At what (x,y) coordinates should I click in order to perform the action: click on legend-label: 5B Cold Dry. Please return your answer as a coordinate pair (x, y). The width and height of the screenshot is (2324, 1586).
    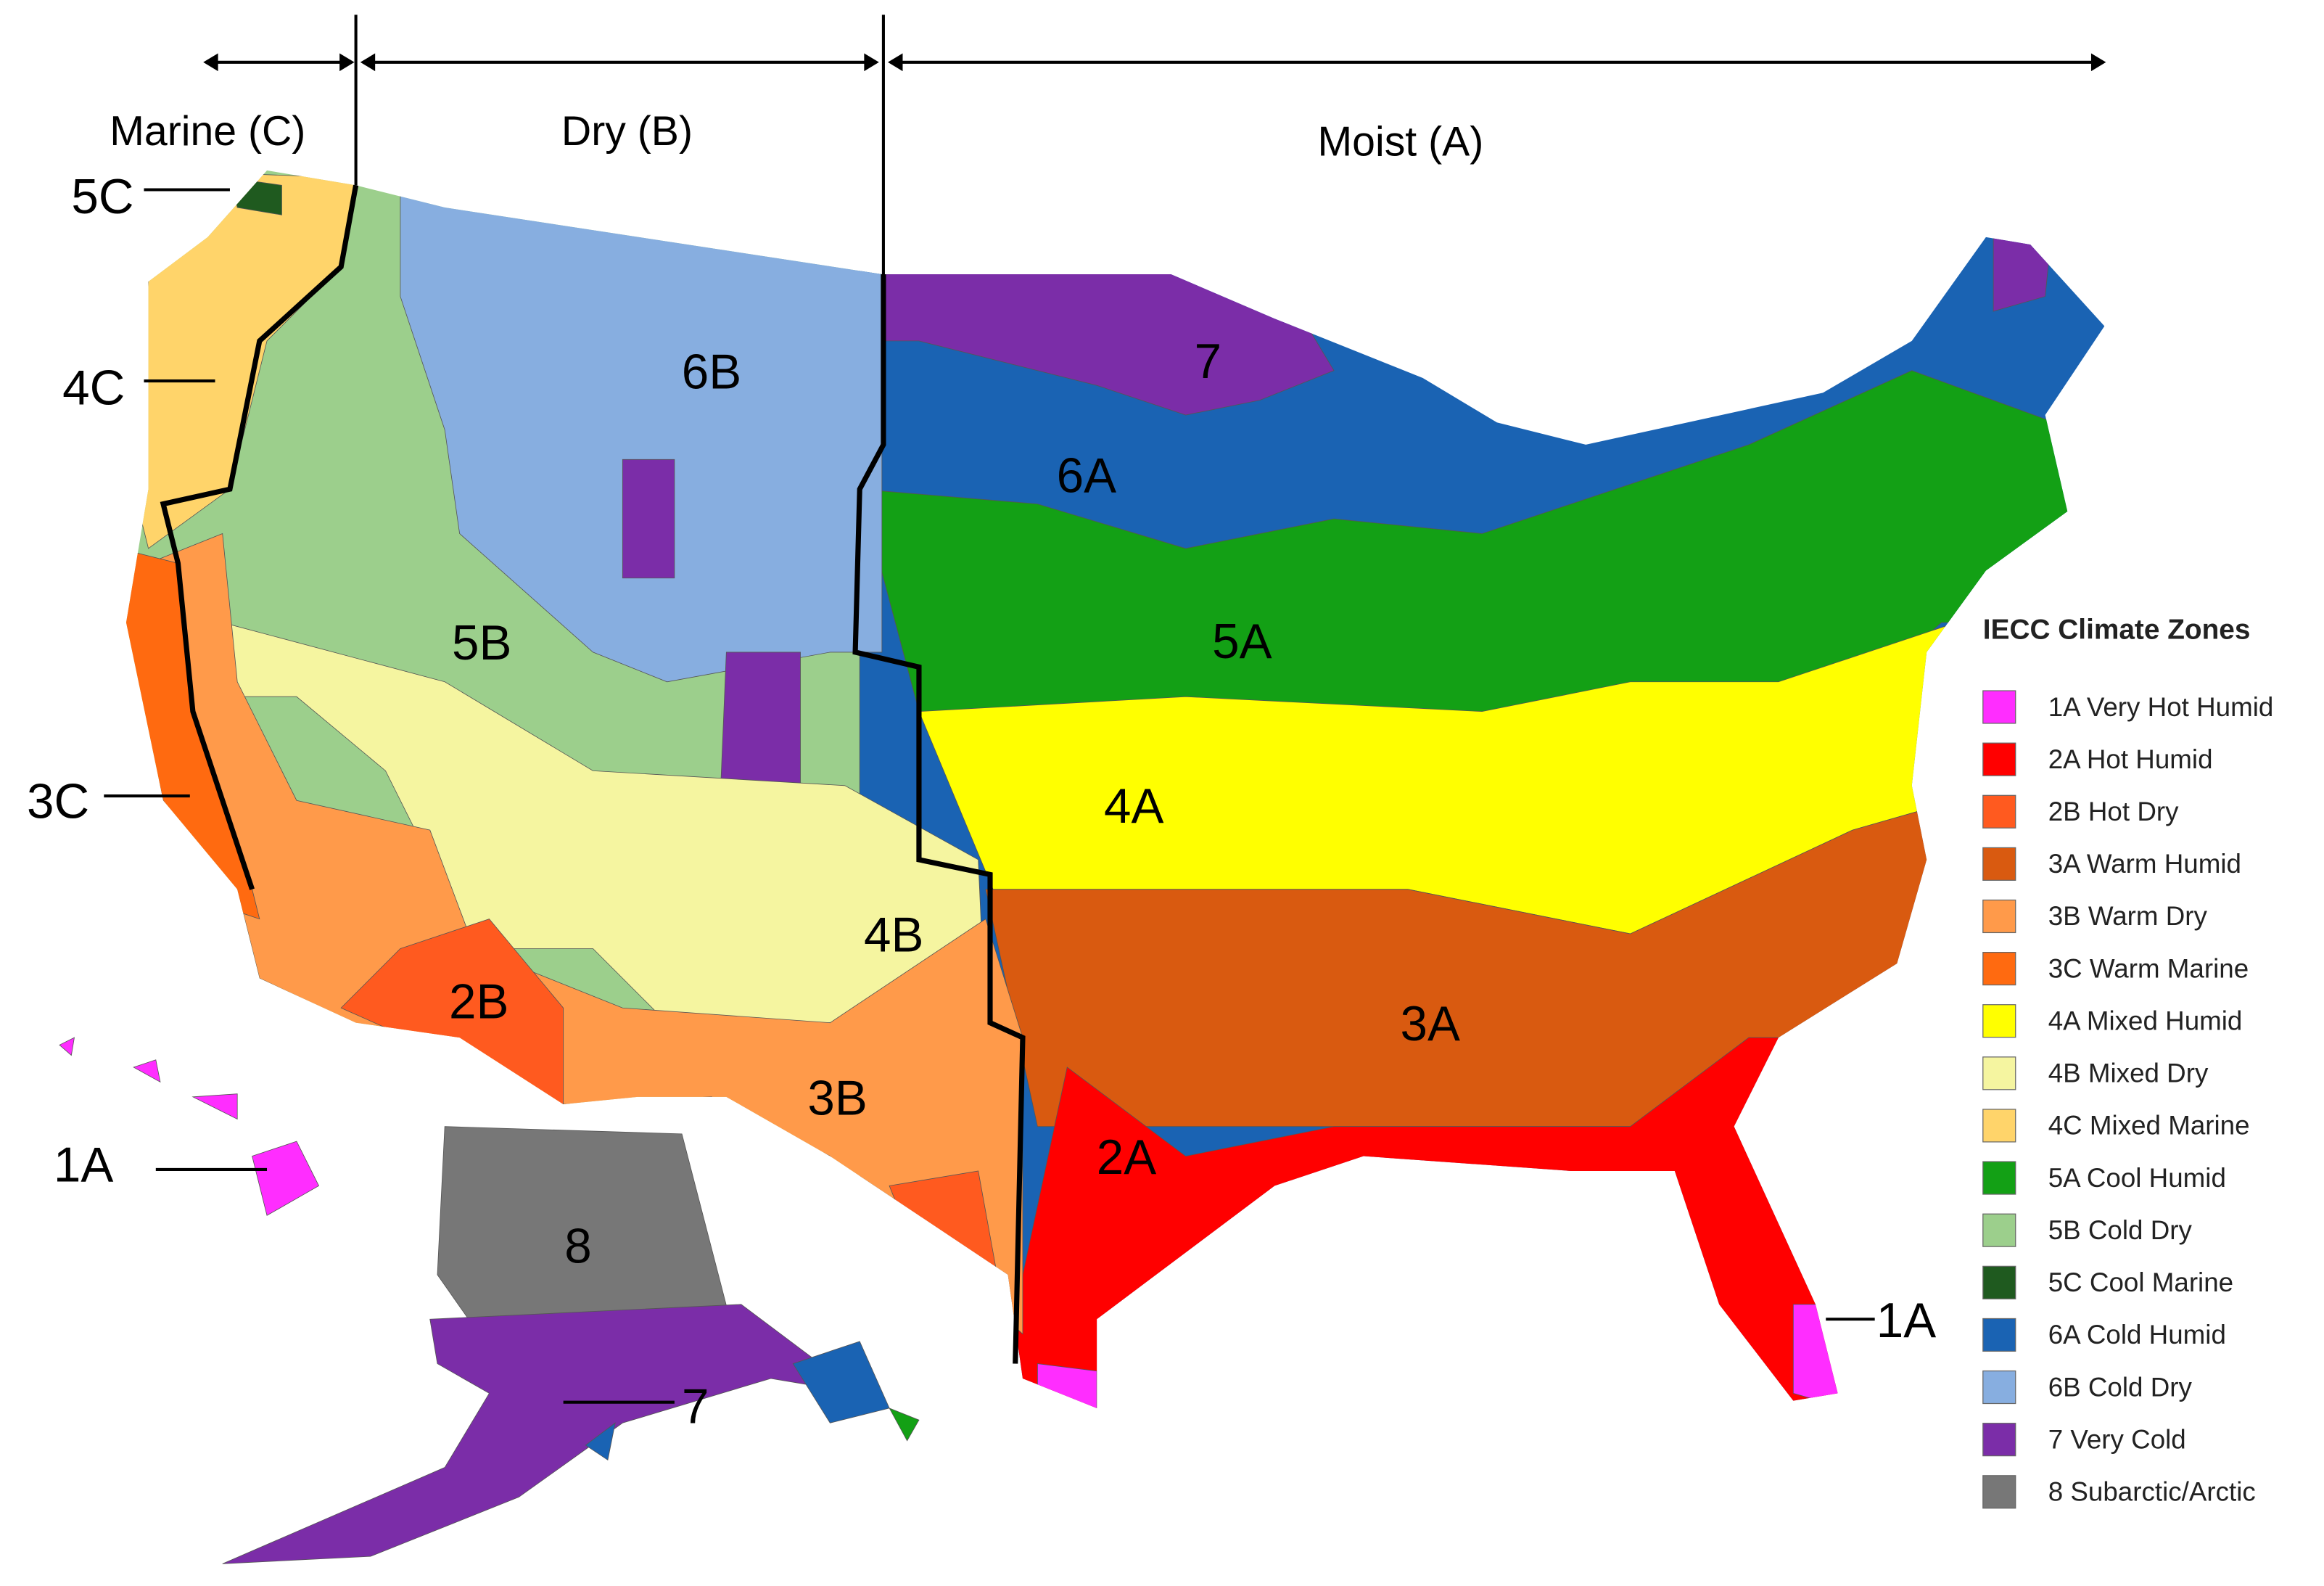
    Looking at the image, I should click on (2120, 1230).